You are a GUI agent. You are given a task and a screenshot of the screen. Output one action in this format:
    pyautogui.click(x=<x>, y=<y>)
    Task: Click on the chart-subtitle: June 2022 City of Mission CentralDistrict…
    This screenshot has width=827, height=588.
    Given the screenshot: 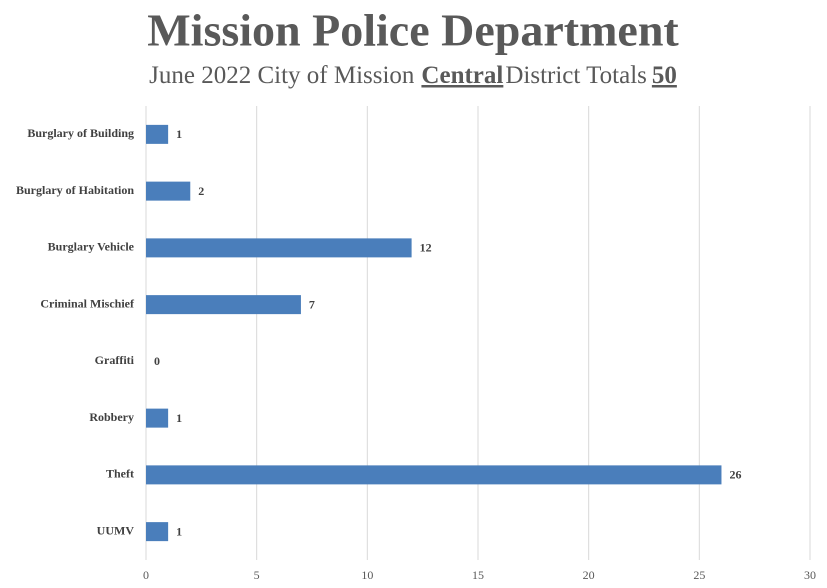 What is the action you would take?
    pyautogui.click(x=413, y=75)
    